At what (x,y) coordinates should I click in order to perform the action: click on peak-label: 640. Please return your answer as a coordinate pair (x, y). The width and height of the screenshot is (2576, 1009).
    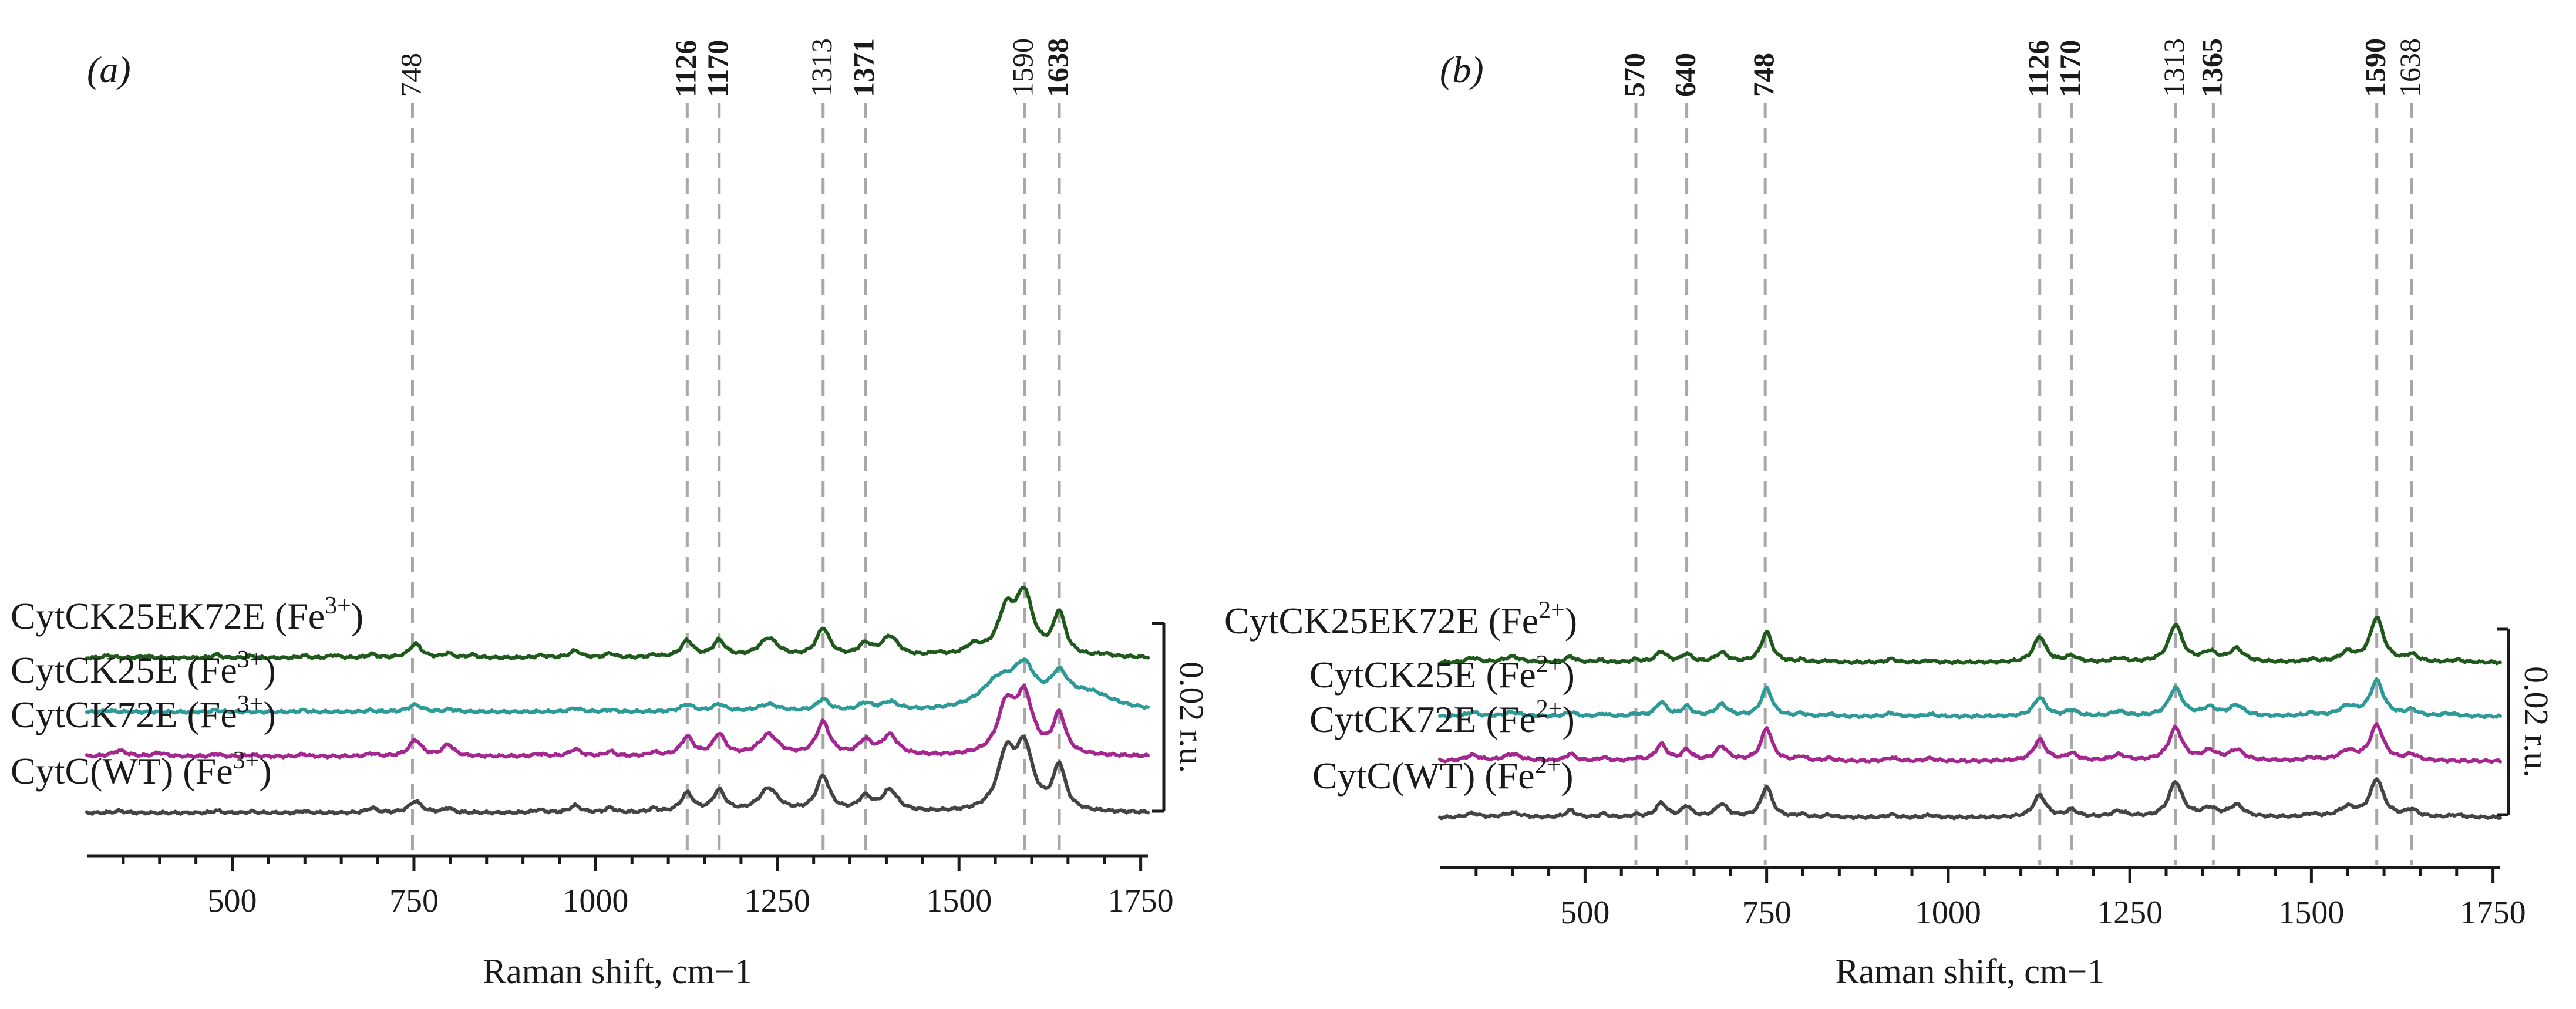
    Looking at the image, I should click on (1685, 75).